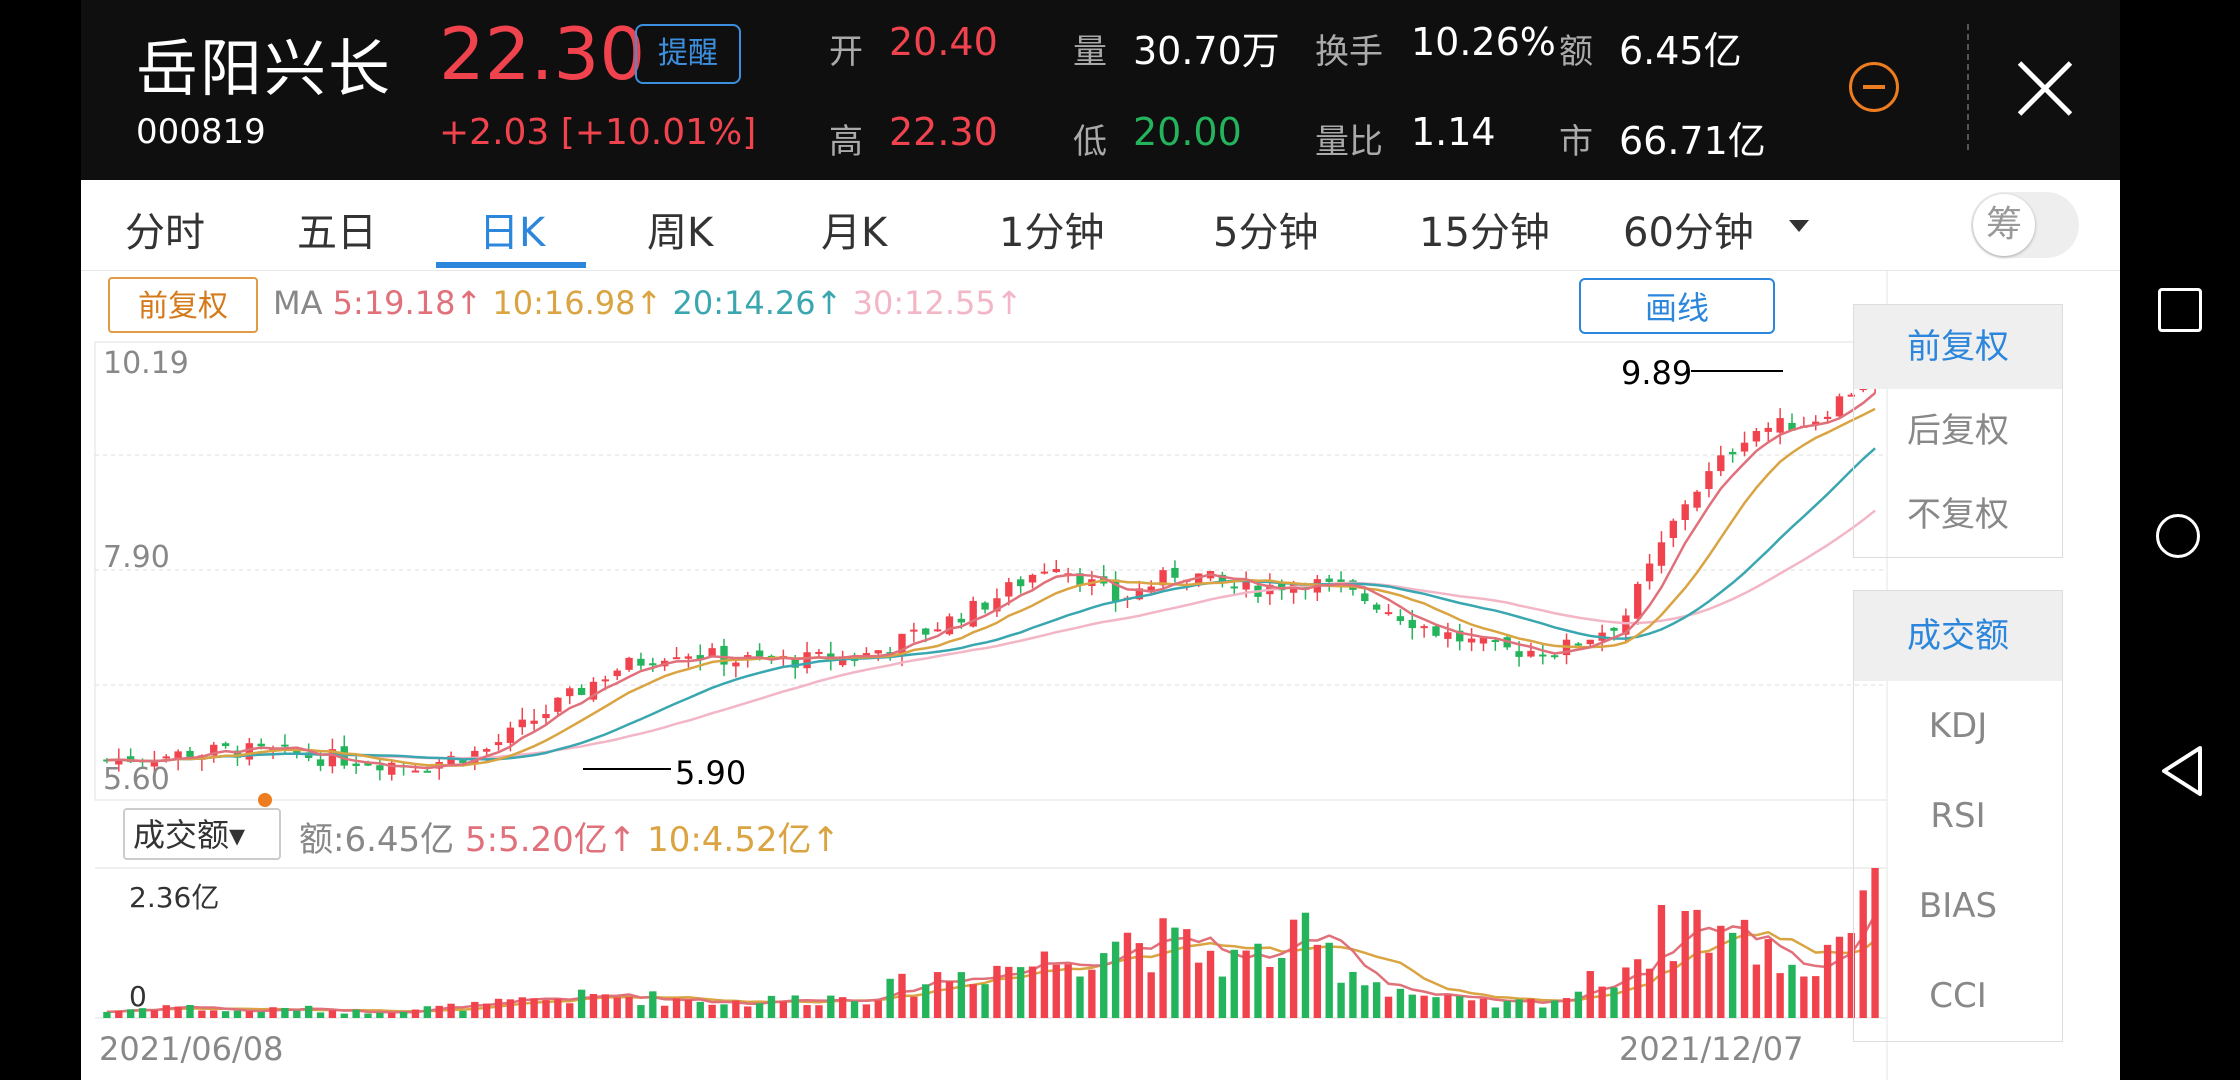 The image size is (2240, 1080). What do you see at coordinates (1958, 726) in the screenshot?
I see `indicator-kdj: KDJ` at bounding box center [1958, 726].